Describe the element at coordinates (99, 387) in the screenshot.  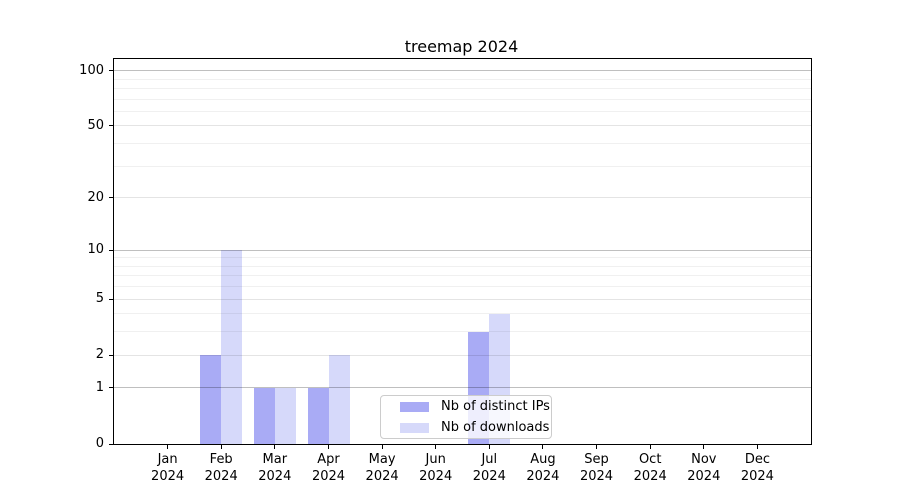
I see `y-tick-label-1: 1` at that location.